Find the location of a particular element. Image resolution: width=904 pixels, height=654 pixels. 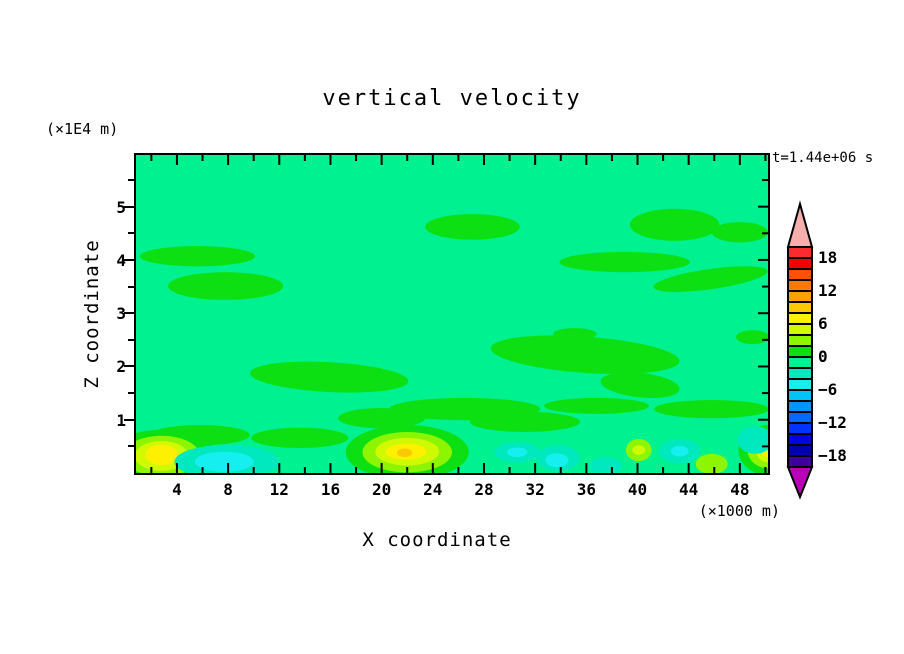

x-tick-label: 8 is located at coordinates (228, 489).